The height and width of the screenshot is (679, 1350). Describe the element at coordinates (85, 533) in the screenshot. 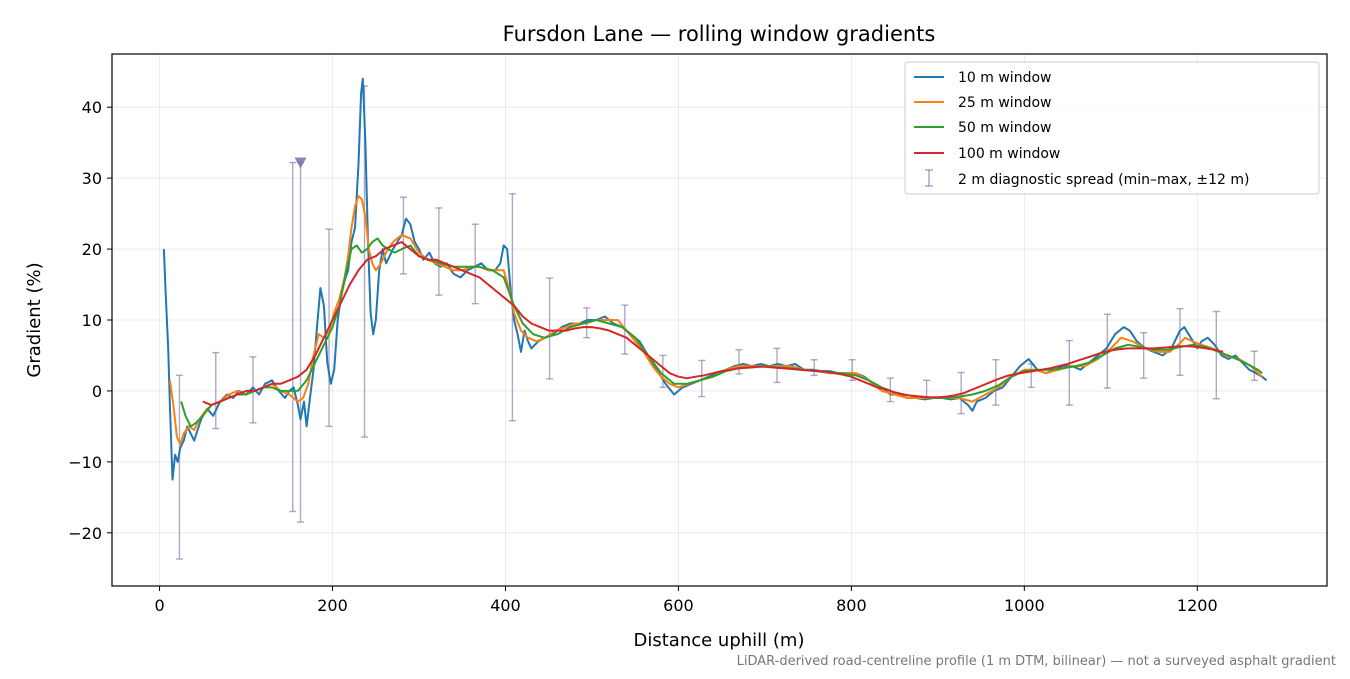

I see `y-tick-label: −20` at that location.